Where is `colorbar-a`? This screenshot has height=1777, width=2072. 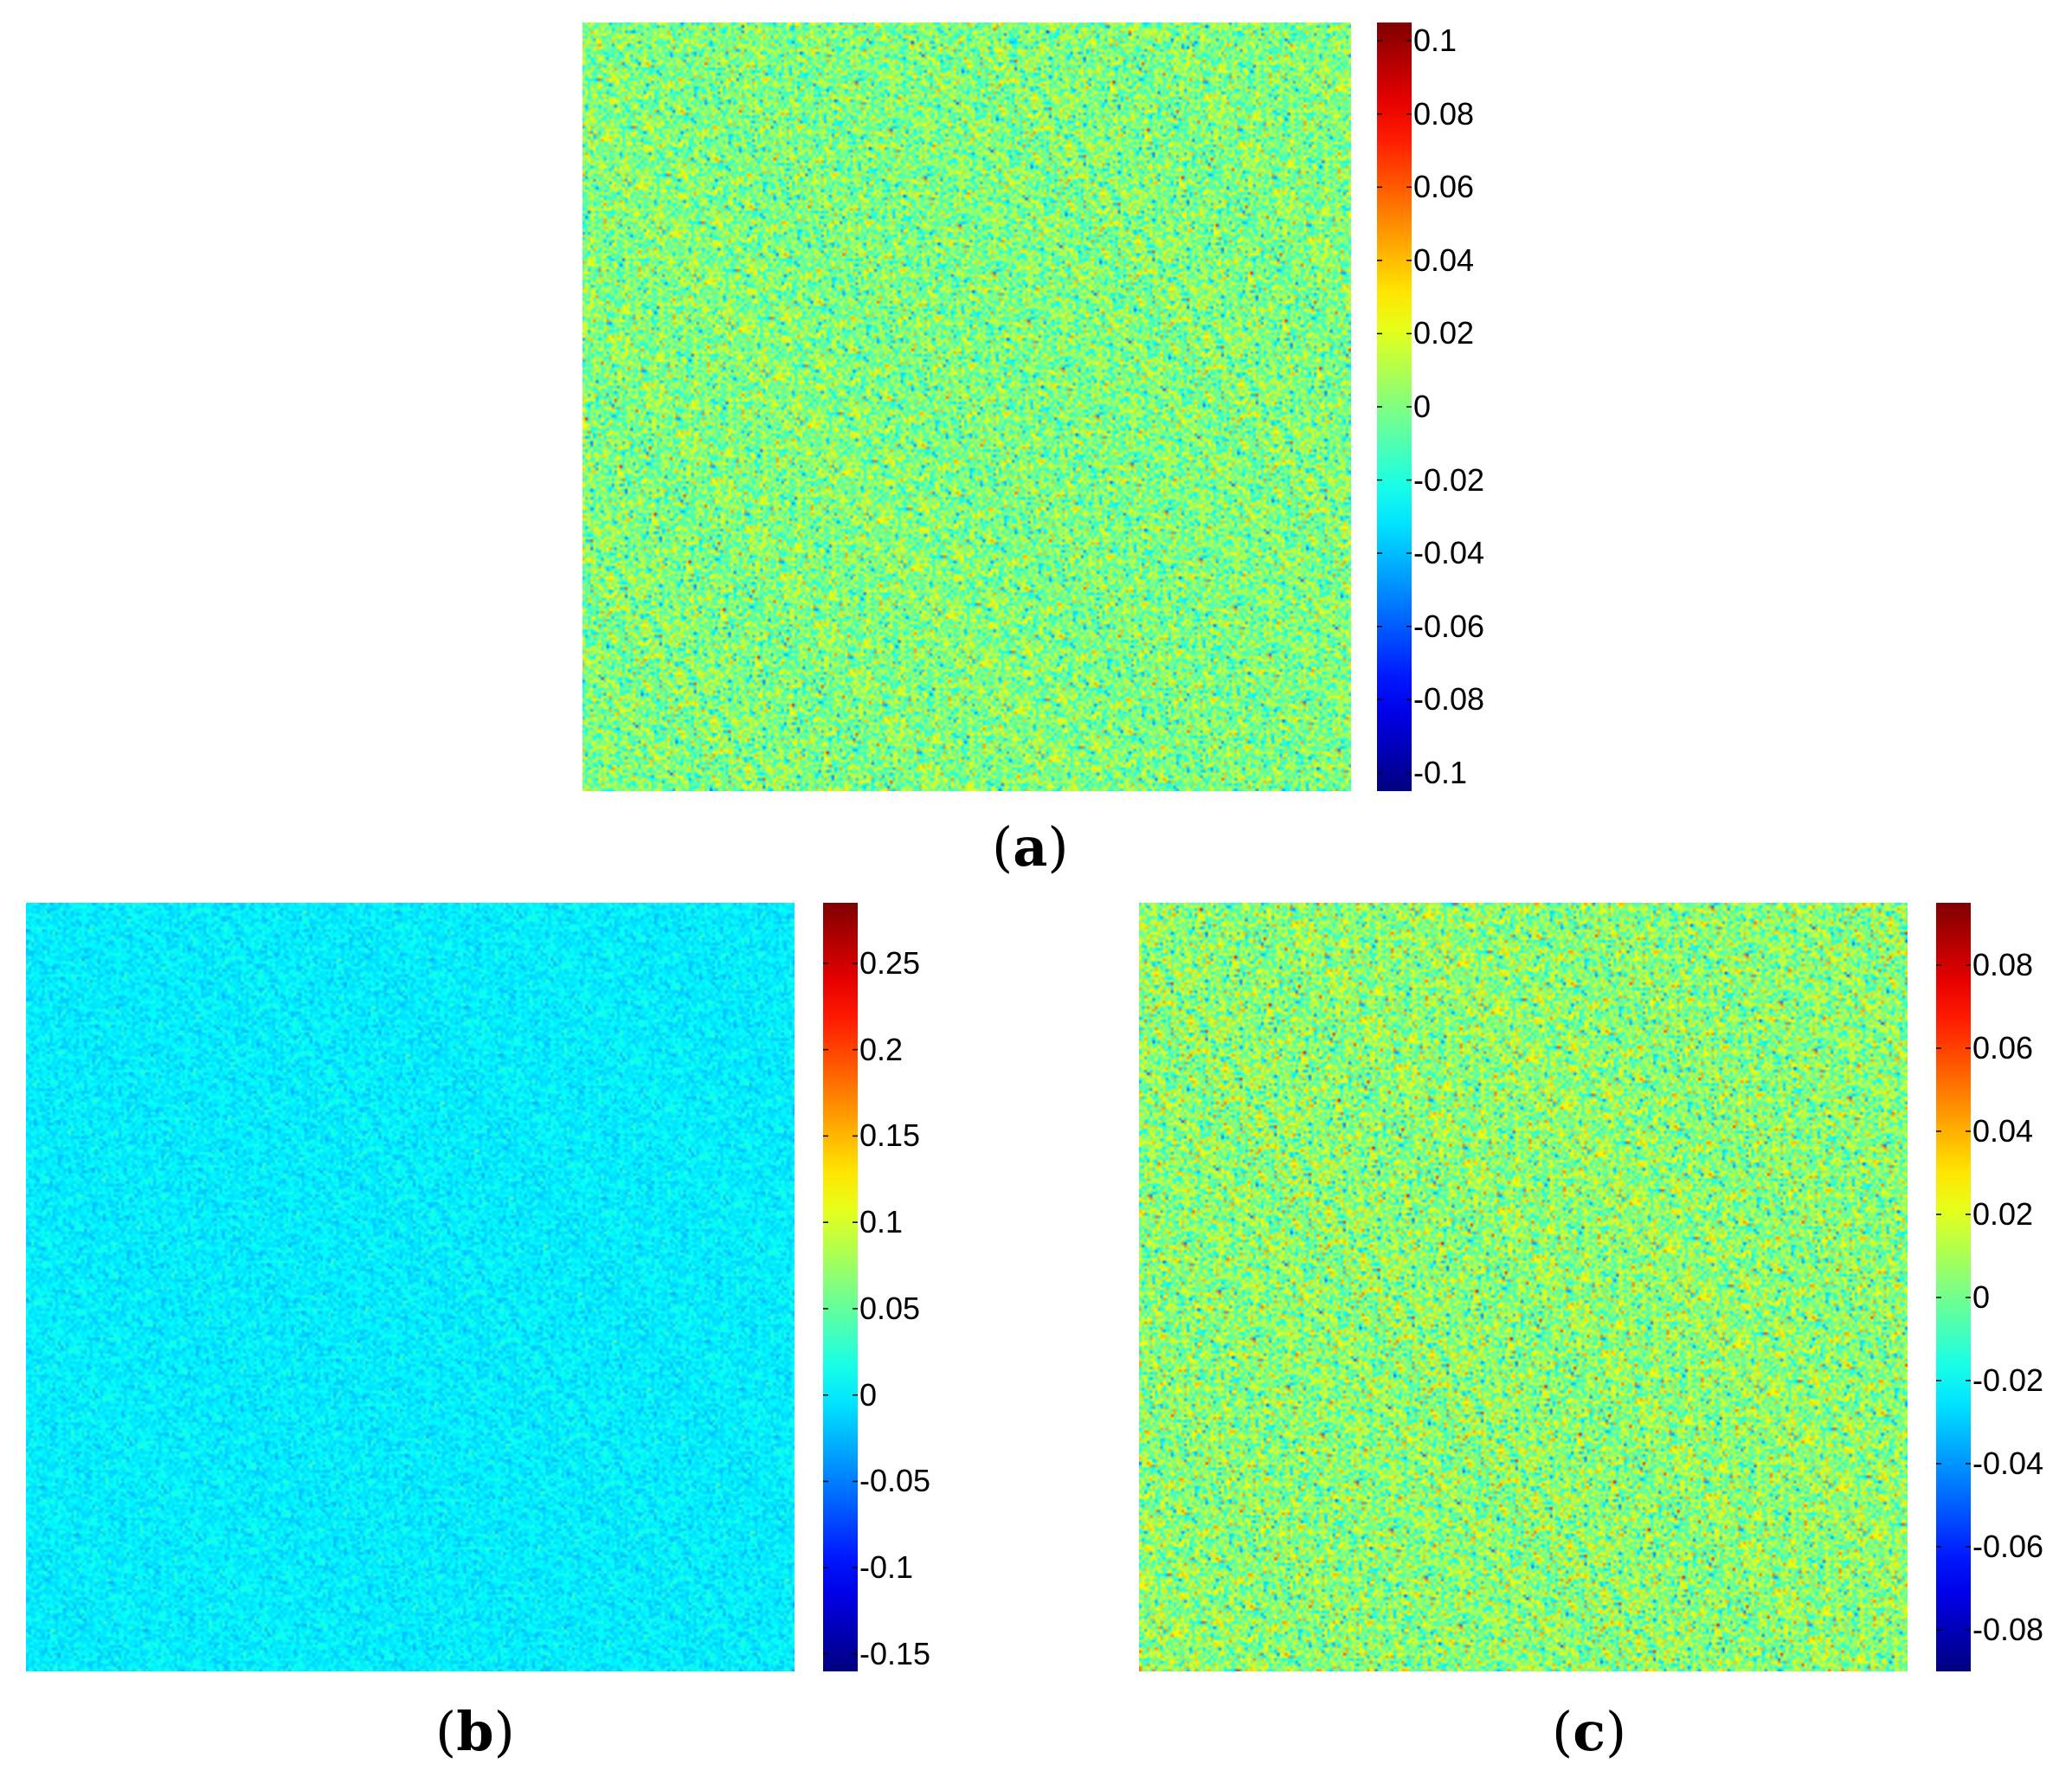 colorbar-a is located at coordinates (1394, 407).